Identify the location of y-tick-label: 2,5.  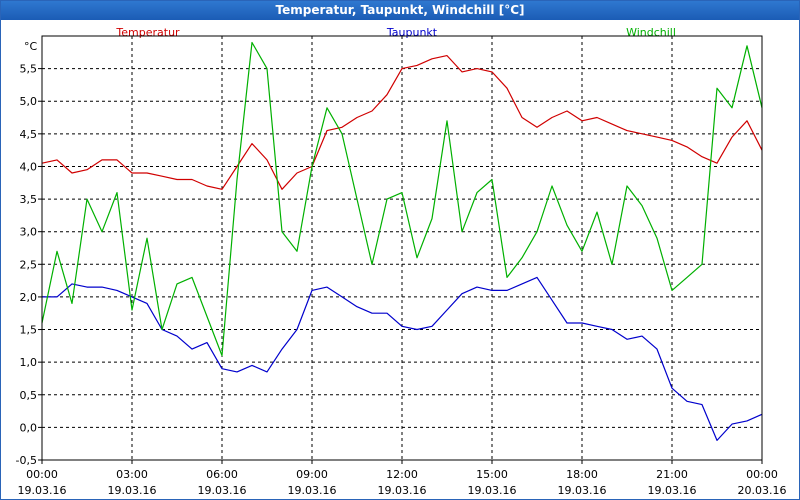
(29, 264).